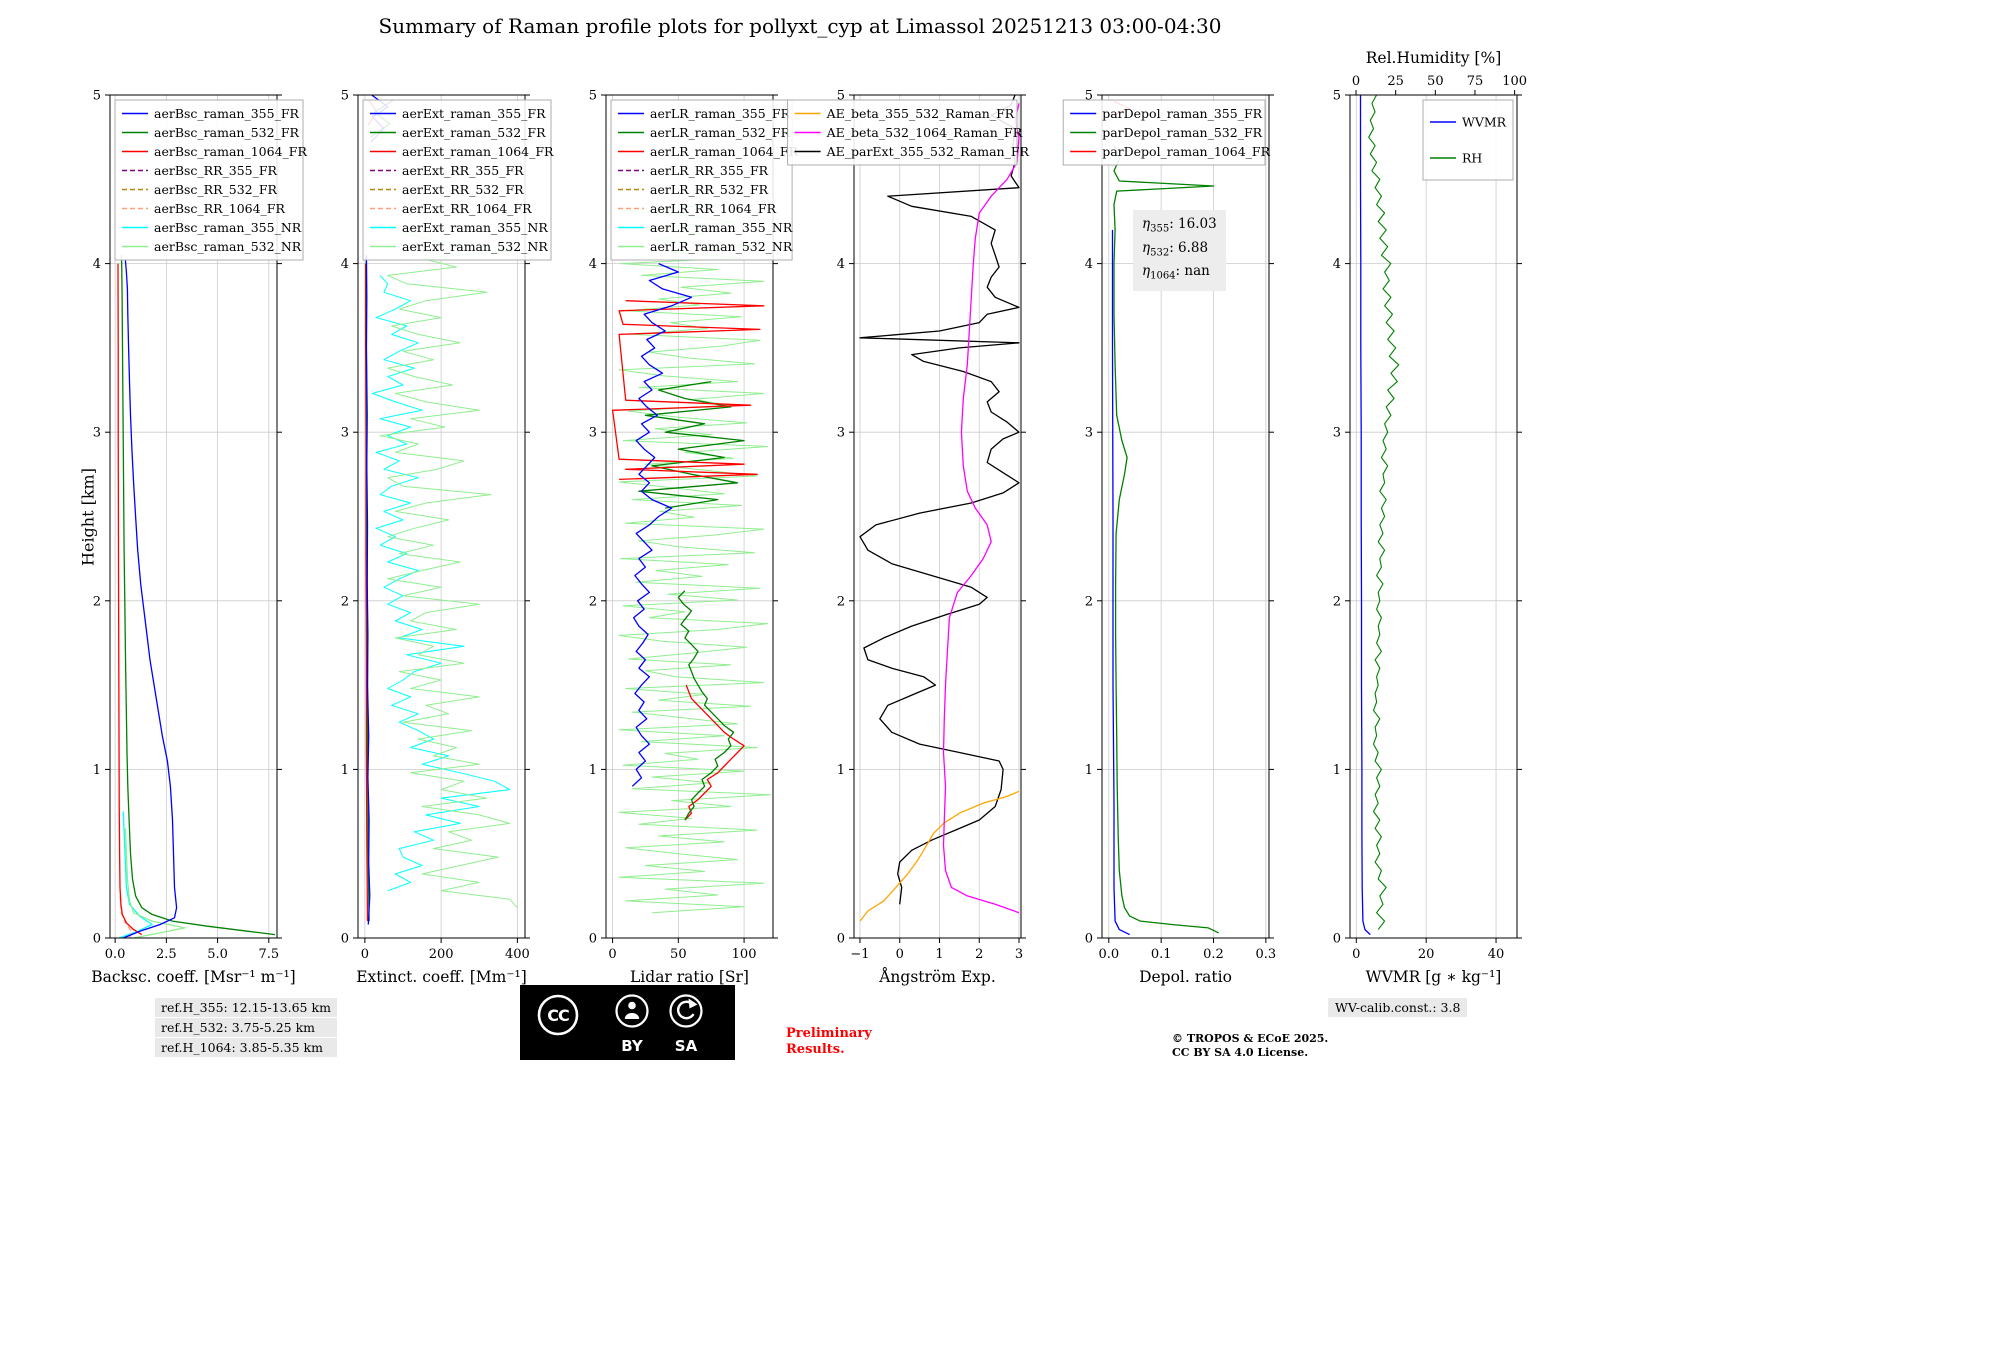 Image resolution: width=2000 pixels, height=1360 pixels. Describe the element at coordinates (1186, 151) in the screenshot. I see `legend-label-parDepol_raman_1064_FR: parDepol_raman_1064_FR` at that location.